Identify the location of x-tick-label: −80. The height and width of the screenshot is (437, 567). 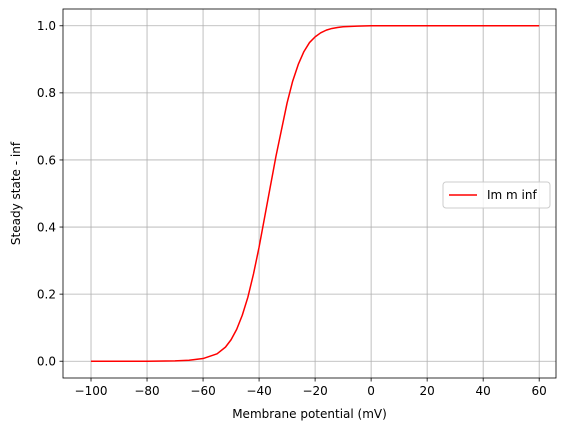
(146, 391).